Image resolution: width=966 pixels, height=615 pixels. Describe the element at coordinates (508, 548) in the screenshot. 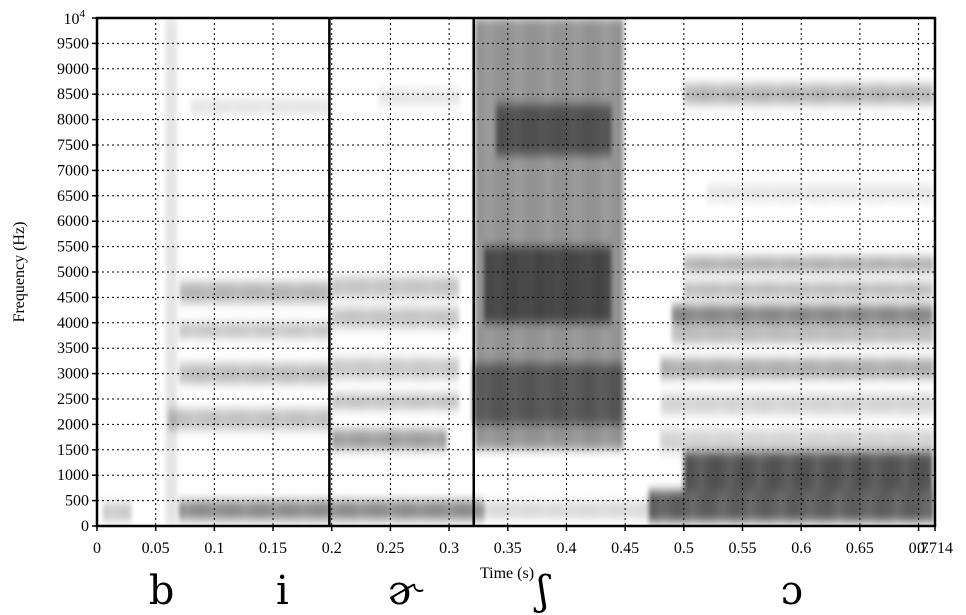

I see `x-tick-label: 0.35` at that location.